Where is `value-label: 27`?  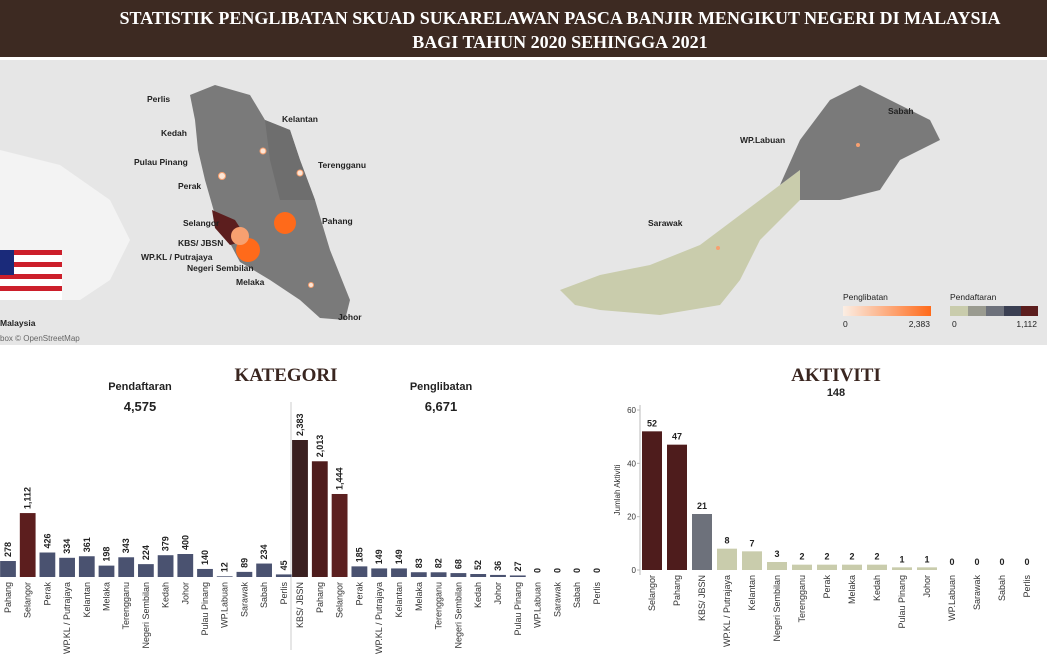 value-label: 27 is located at coordinates (518, 566).